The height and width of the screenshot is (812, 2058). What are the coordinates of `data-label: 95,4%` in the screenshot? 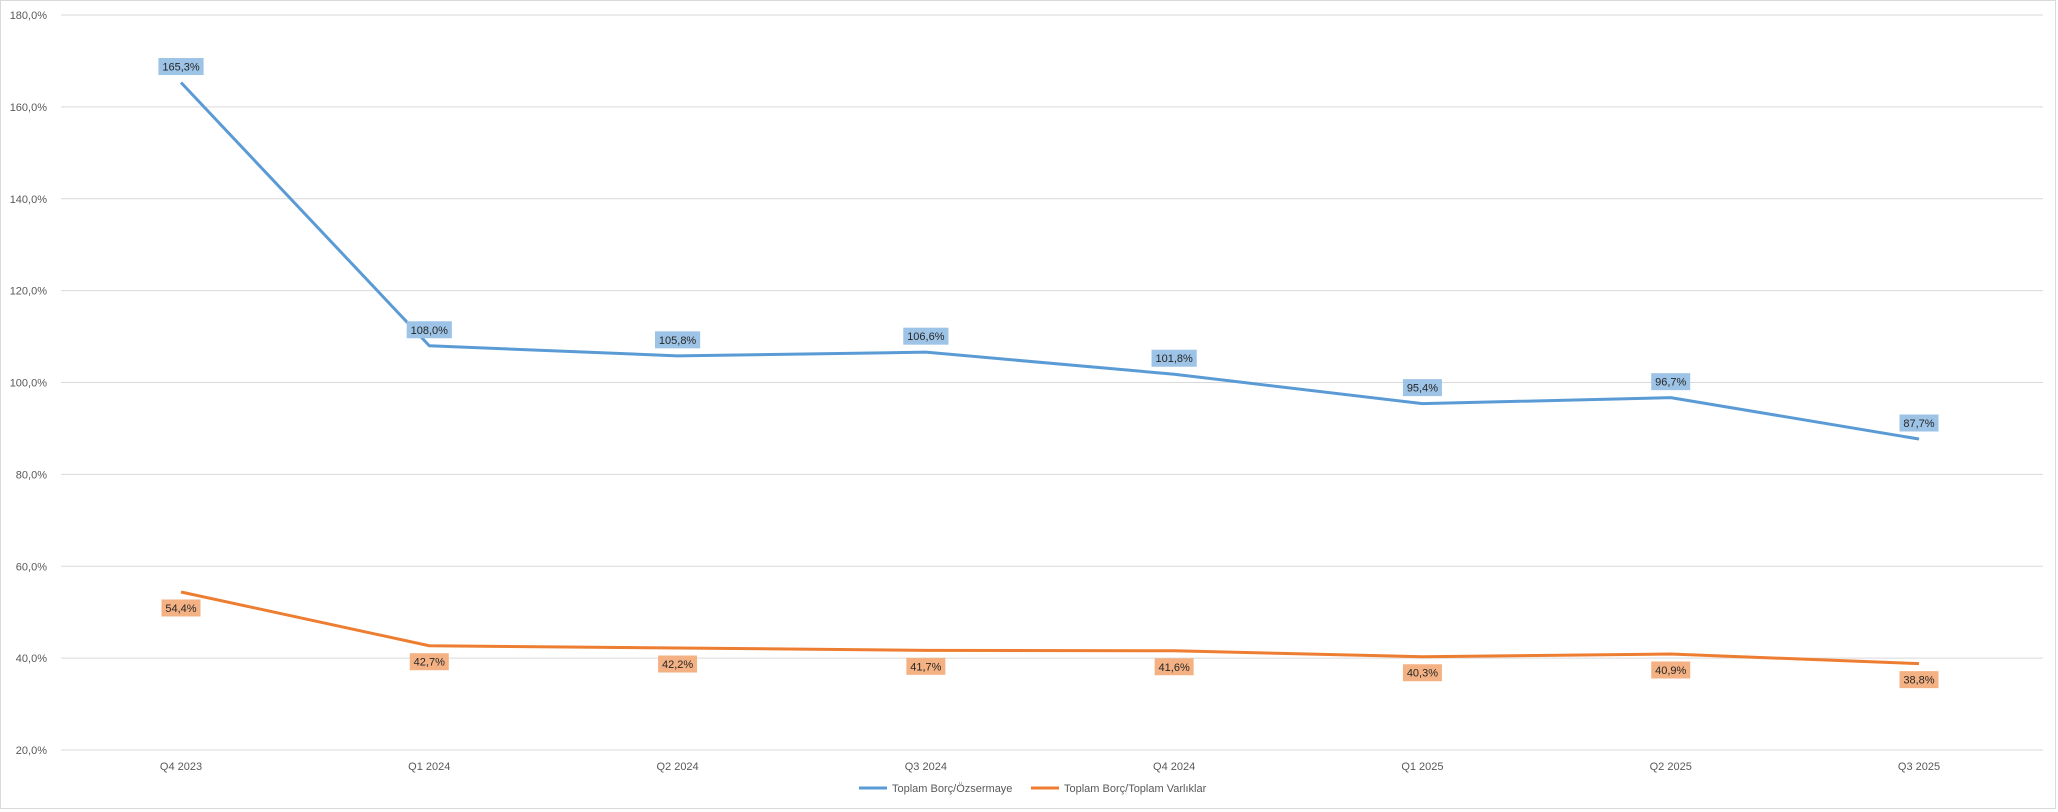 It's located at (1422, 389).